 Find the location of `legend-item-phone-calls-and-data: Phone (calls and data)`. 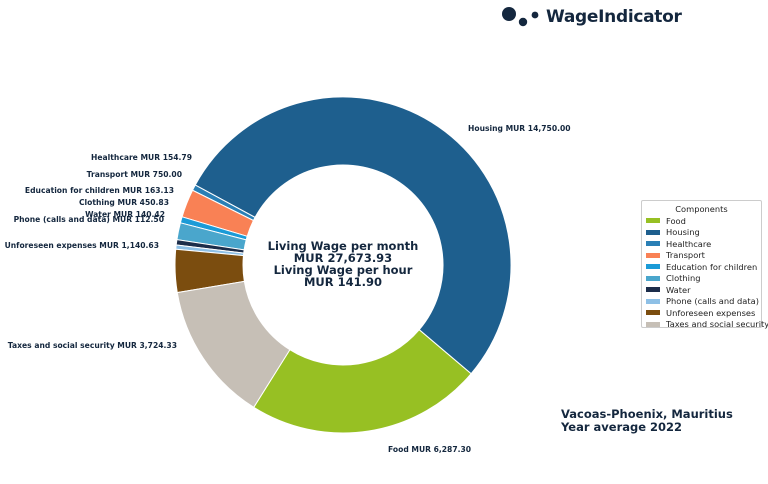

legend-item-phone-calls-and-data: Phone (calls and data) is located at coordinates (701, 302).